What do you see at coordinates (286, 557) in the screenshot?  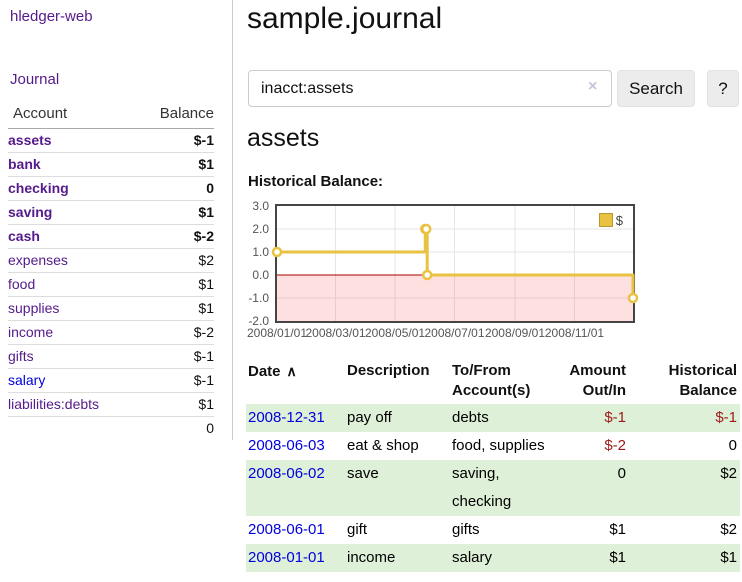 I see `transaction-date-link: 2008-01-01` at bounding box center [286, 557].